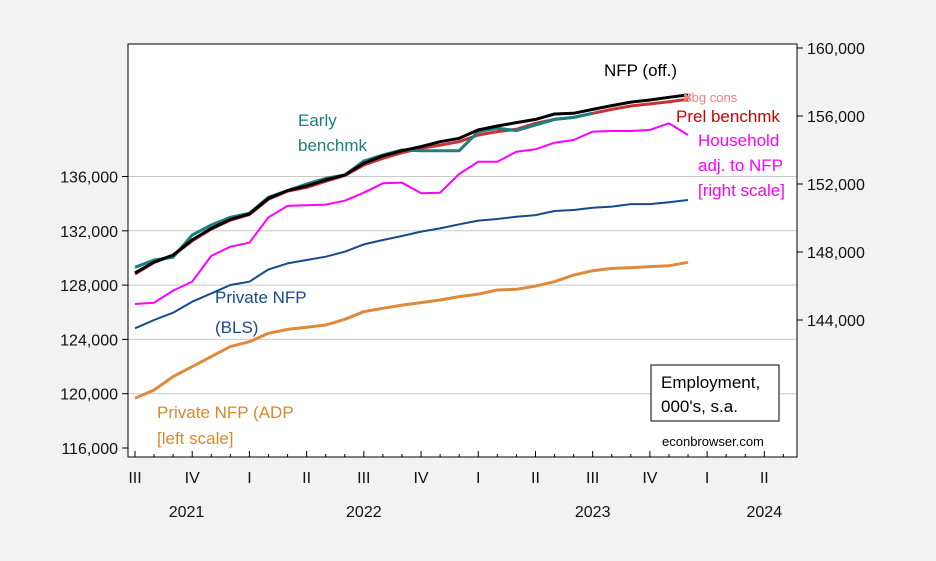  Describe the element at coordinates (836, 49) in the screenshot. I see `right-axis-tick-label: 160,000` at that location.